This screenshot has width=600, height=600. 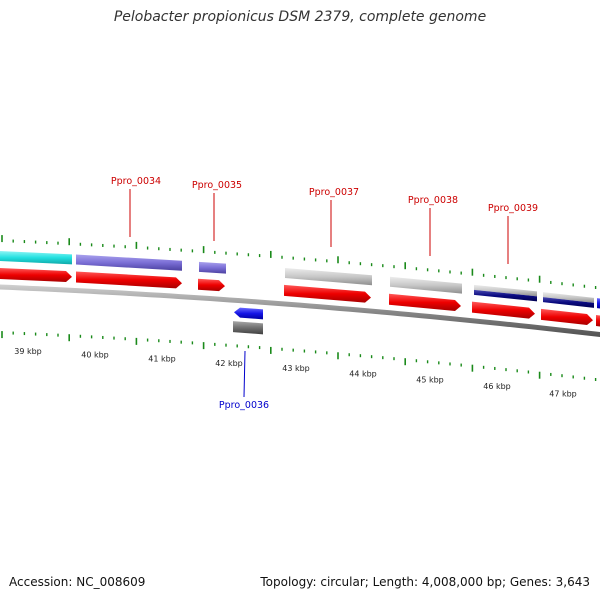 What do you see at coordinates (77, 582) in the screenshot?
I see `accession-text: Accession: NC_008609` at bounding box center [77, 582].